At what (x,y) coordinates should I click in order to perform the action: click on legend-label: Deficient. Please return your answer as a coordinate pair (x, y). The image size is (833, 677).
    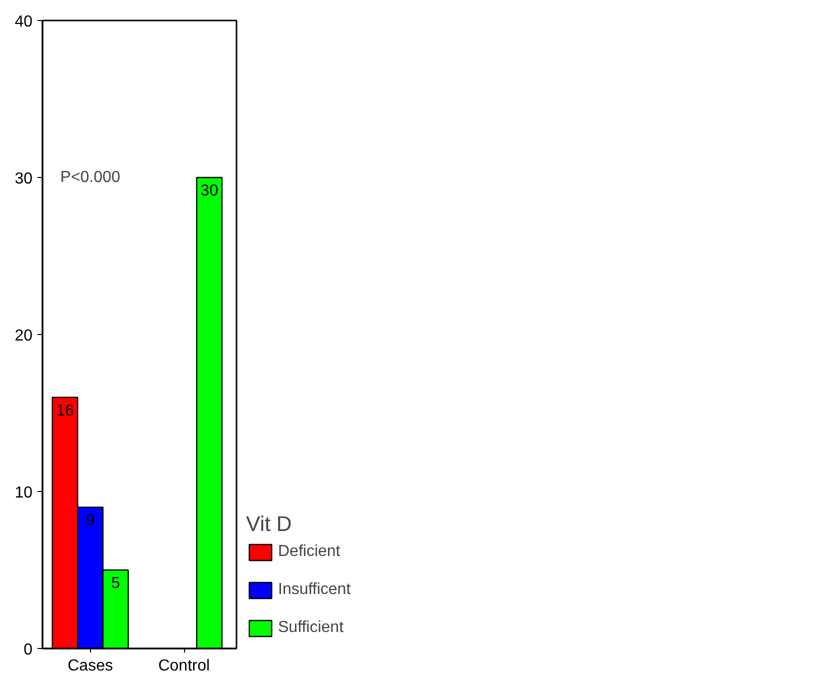
    Looking at the image, I should click on (309, 552).